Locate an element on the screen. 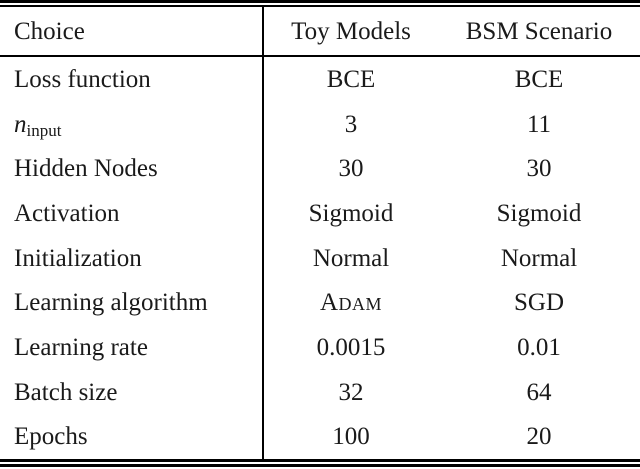  header-cell-toy-models: Toy Models is located at coordinates (351, 31).